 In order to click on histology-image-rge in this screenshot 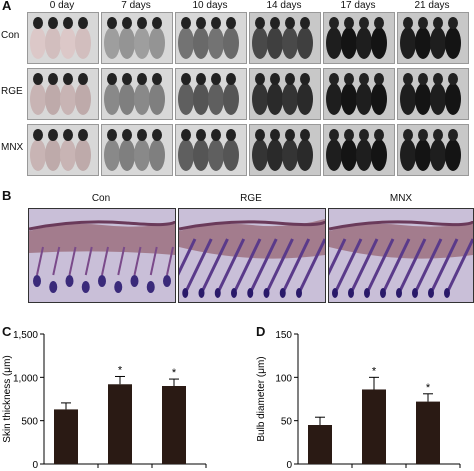, I will do `click(252, 255)`.